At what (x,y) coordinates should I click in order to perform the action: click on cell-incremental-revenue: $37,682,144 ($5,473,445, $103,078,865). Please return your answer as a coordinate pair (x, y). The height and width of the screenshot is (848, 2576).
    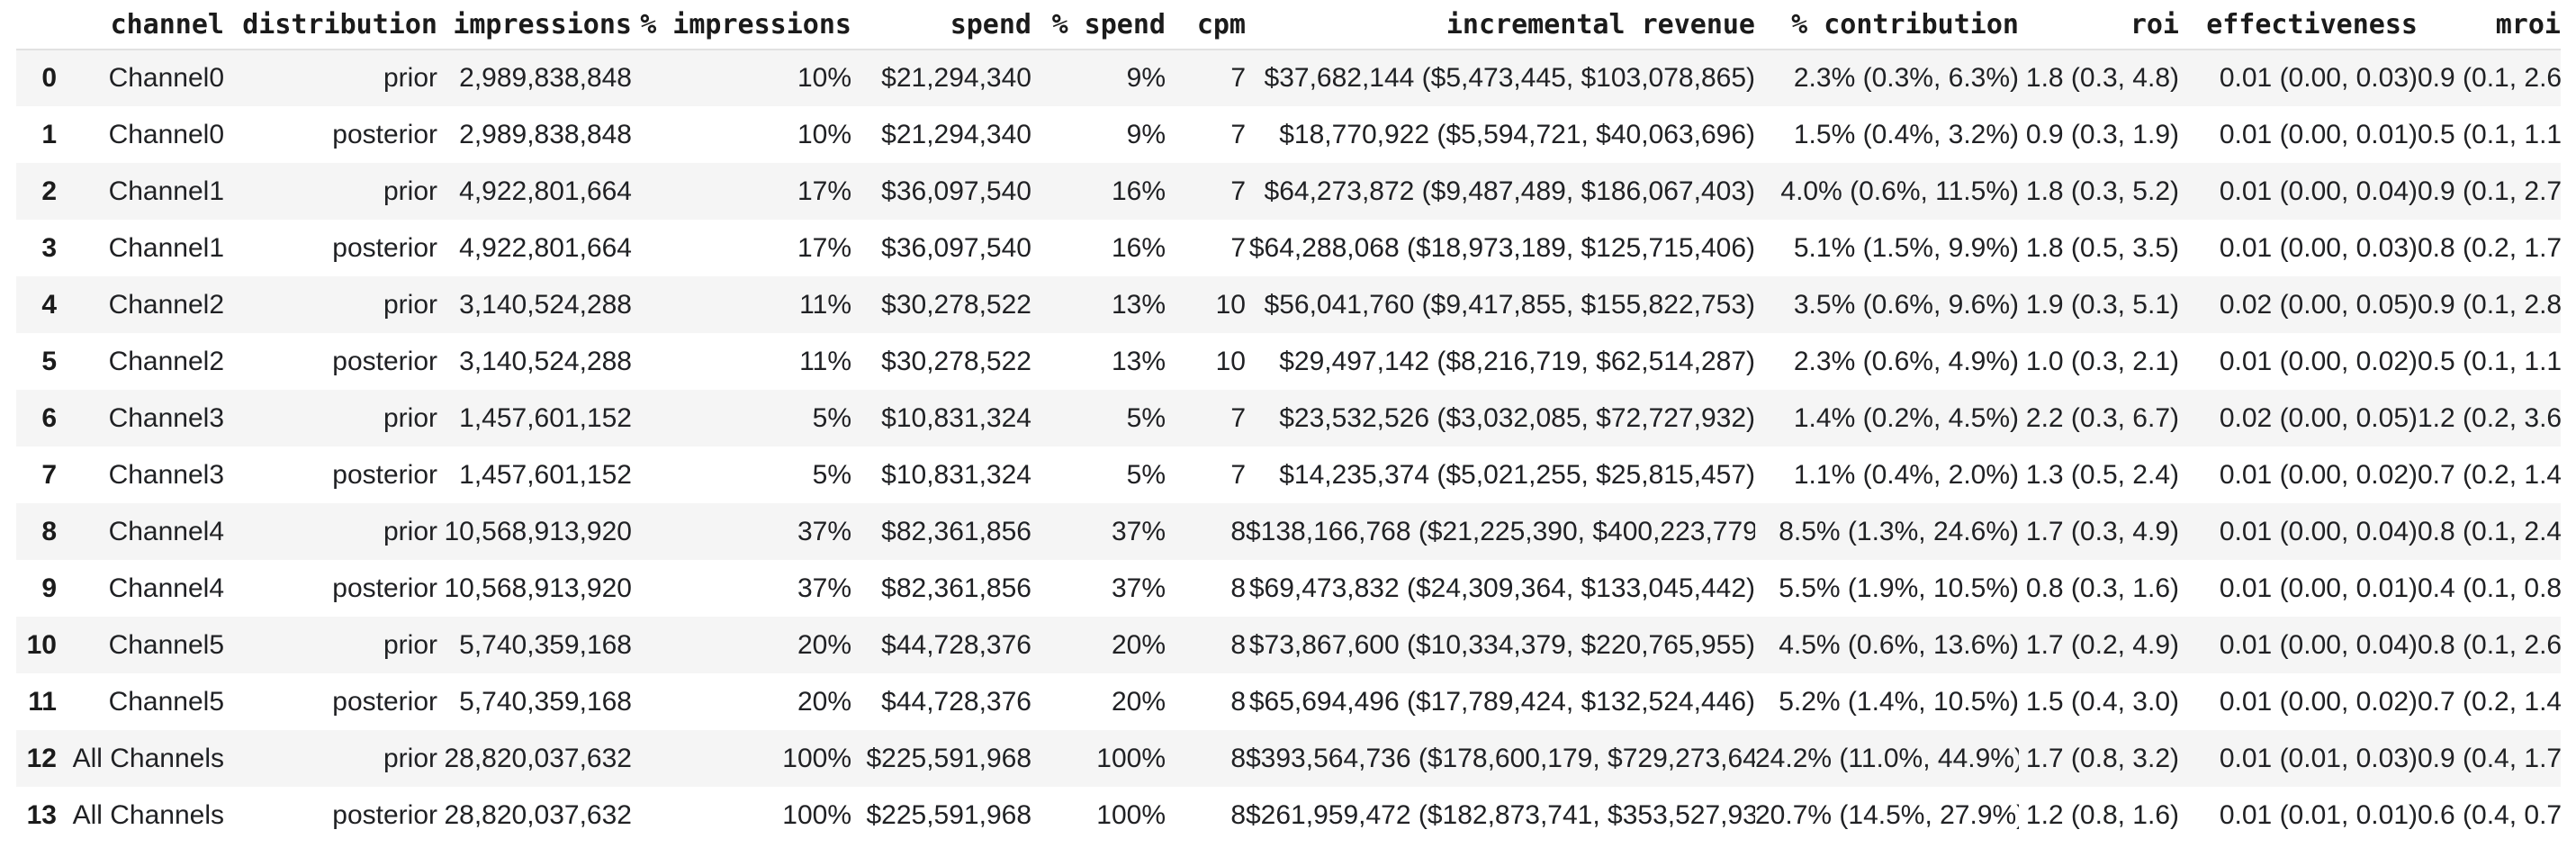
    Looking at the image, I should click on (1509, 78).